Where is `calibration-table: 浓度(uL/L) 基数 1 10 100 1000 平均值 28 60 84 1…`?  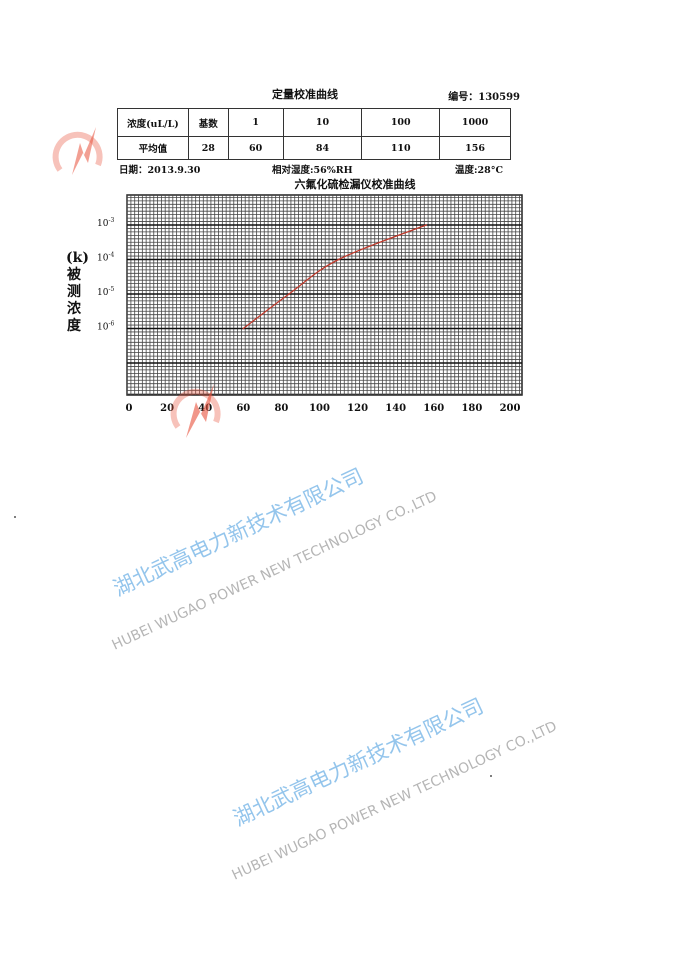 calibration-table: 浓度(uL/L) 基数 1 10 100 1000 平均值 28 60 84 1… is located at coordinates (314, 134).